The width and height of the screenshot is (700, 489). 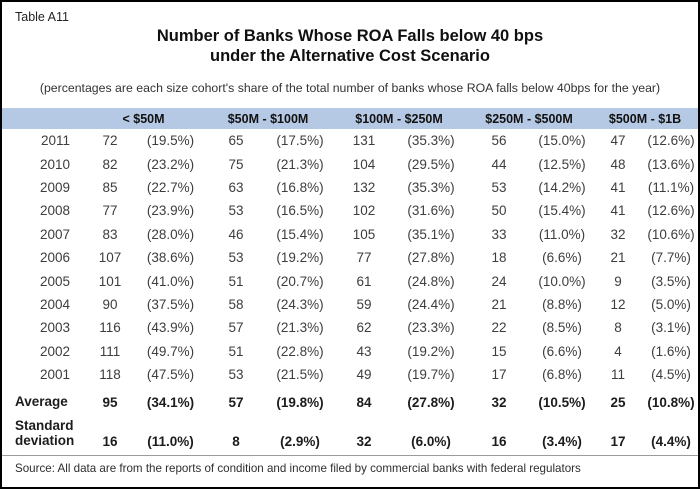 I want to click on cell-percent: (10.0%), so click(x=562, y=281).